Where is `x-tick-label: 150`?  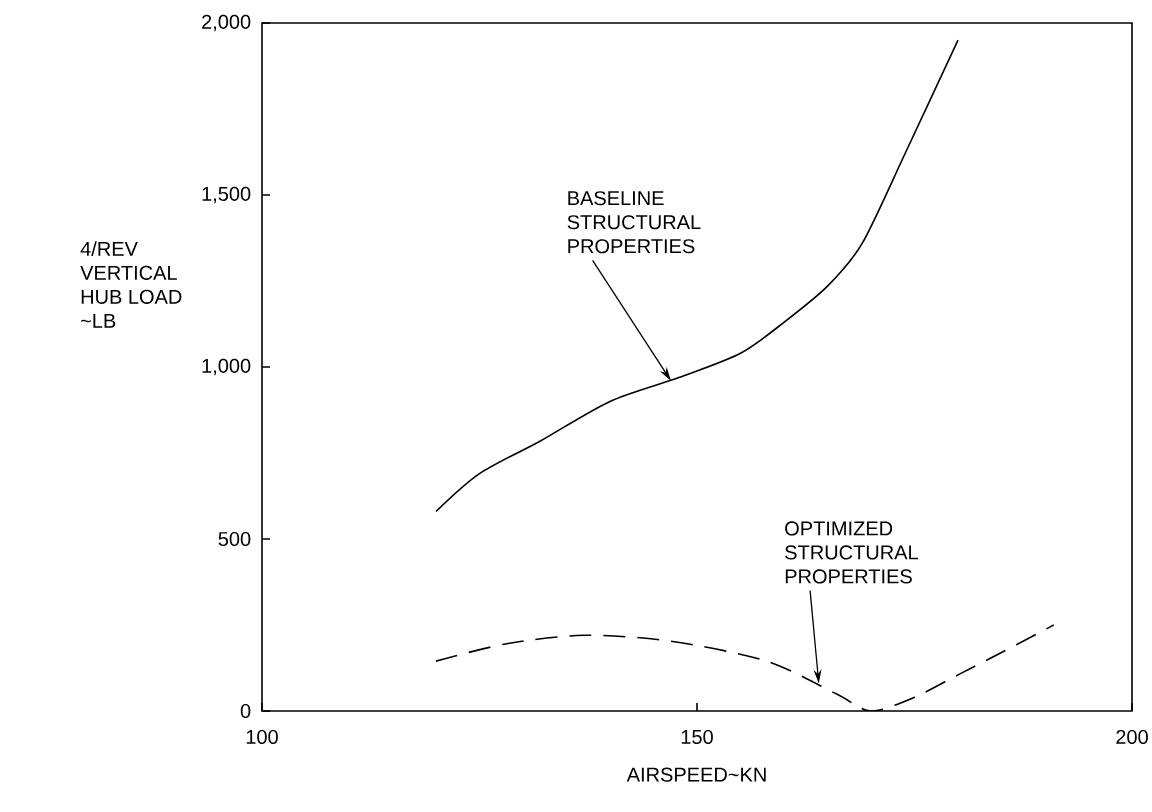
x-tick-label: 150 is located at coordinates (697, 737).